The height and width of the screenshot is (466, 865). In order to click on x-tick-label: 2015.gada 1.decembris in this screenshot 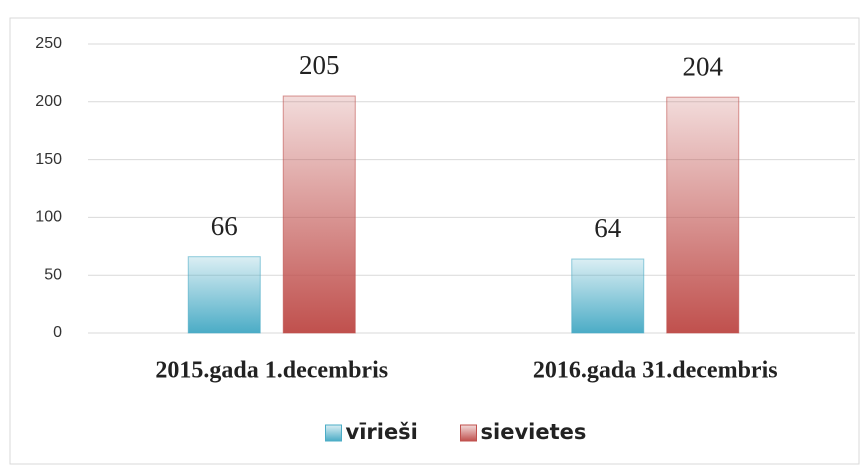, I will do `click(271, 371)`.